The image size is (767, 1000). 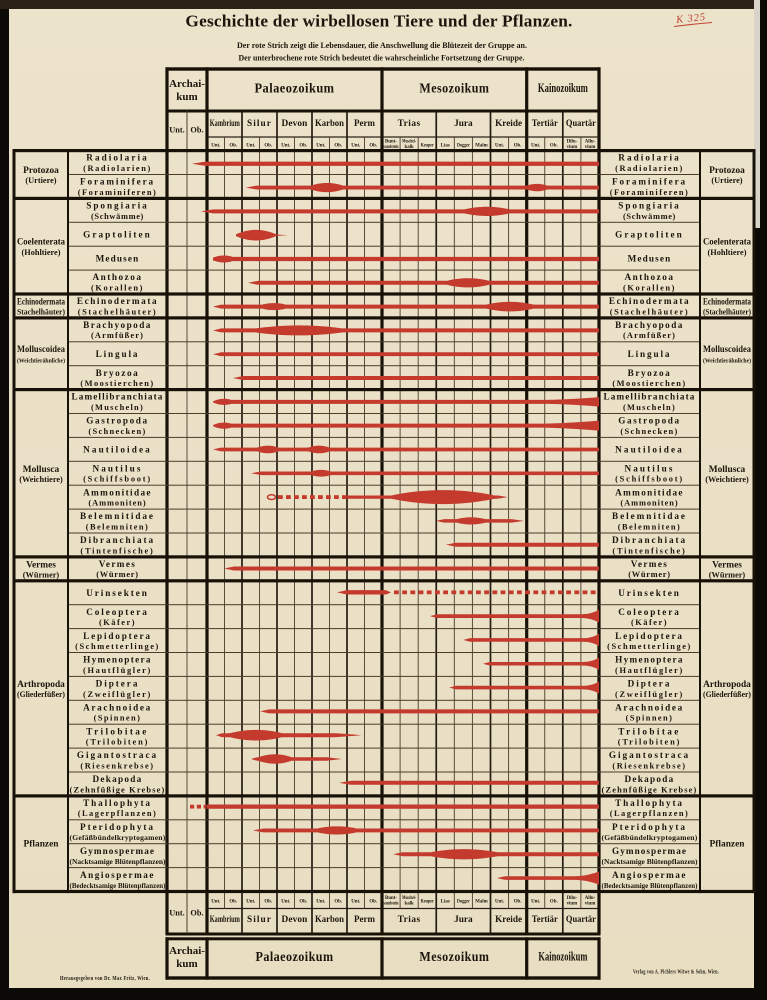 What do you see at coordinates (590, 898) in the screenshot?
I see `svg-text: Allu-` at bounding box center [590, 898].